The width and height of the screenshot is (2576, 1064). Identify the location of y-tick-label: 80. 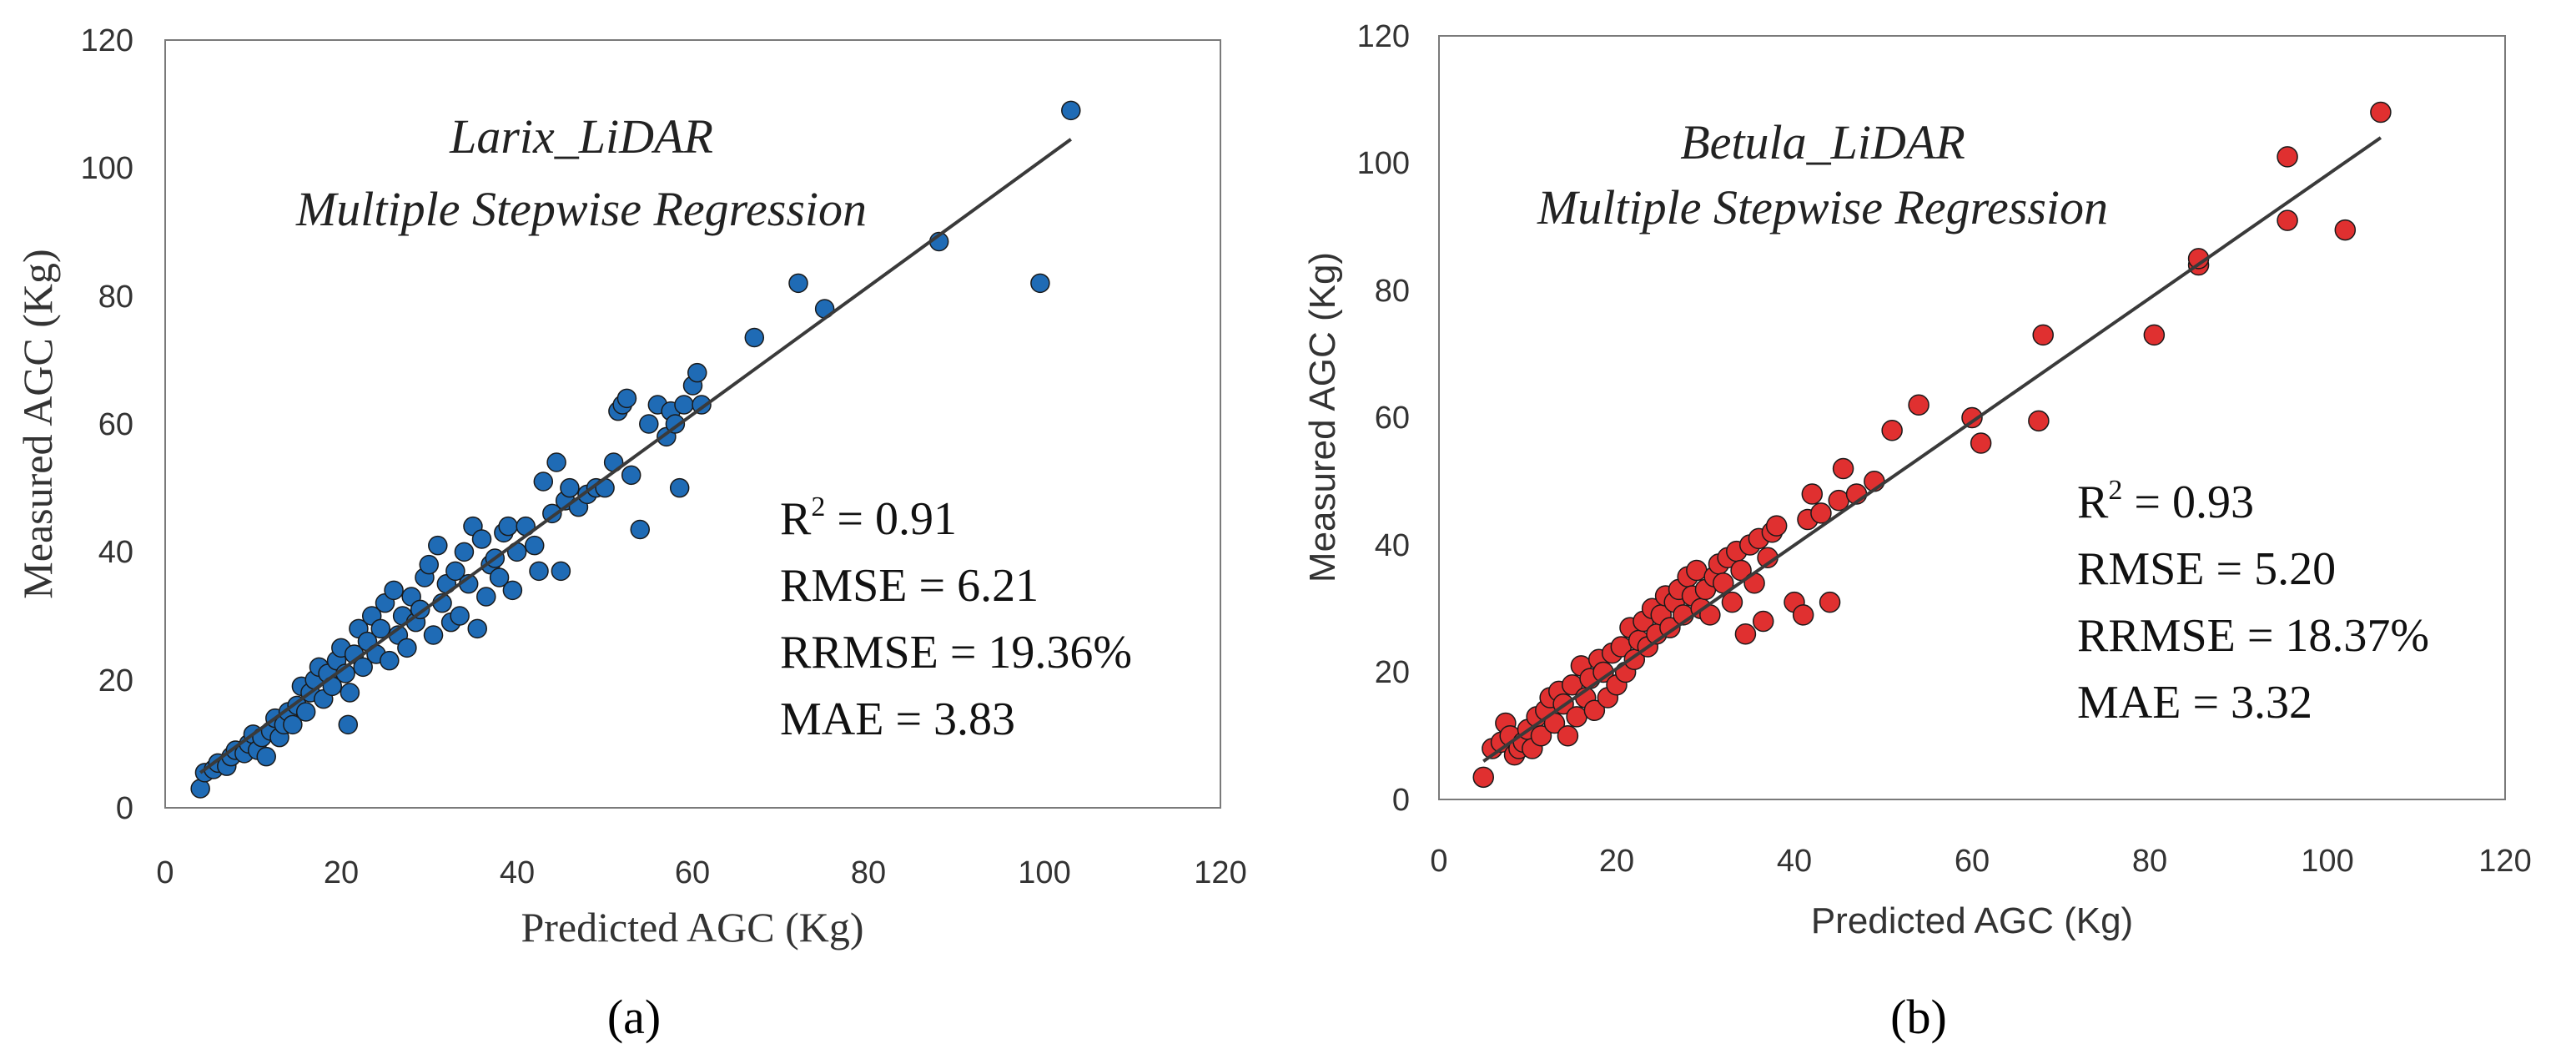
(1392, 291).